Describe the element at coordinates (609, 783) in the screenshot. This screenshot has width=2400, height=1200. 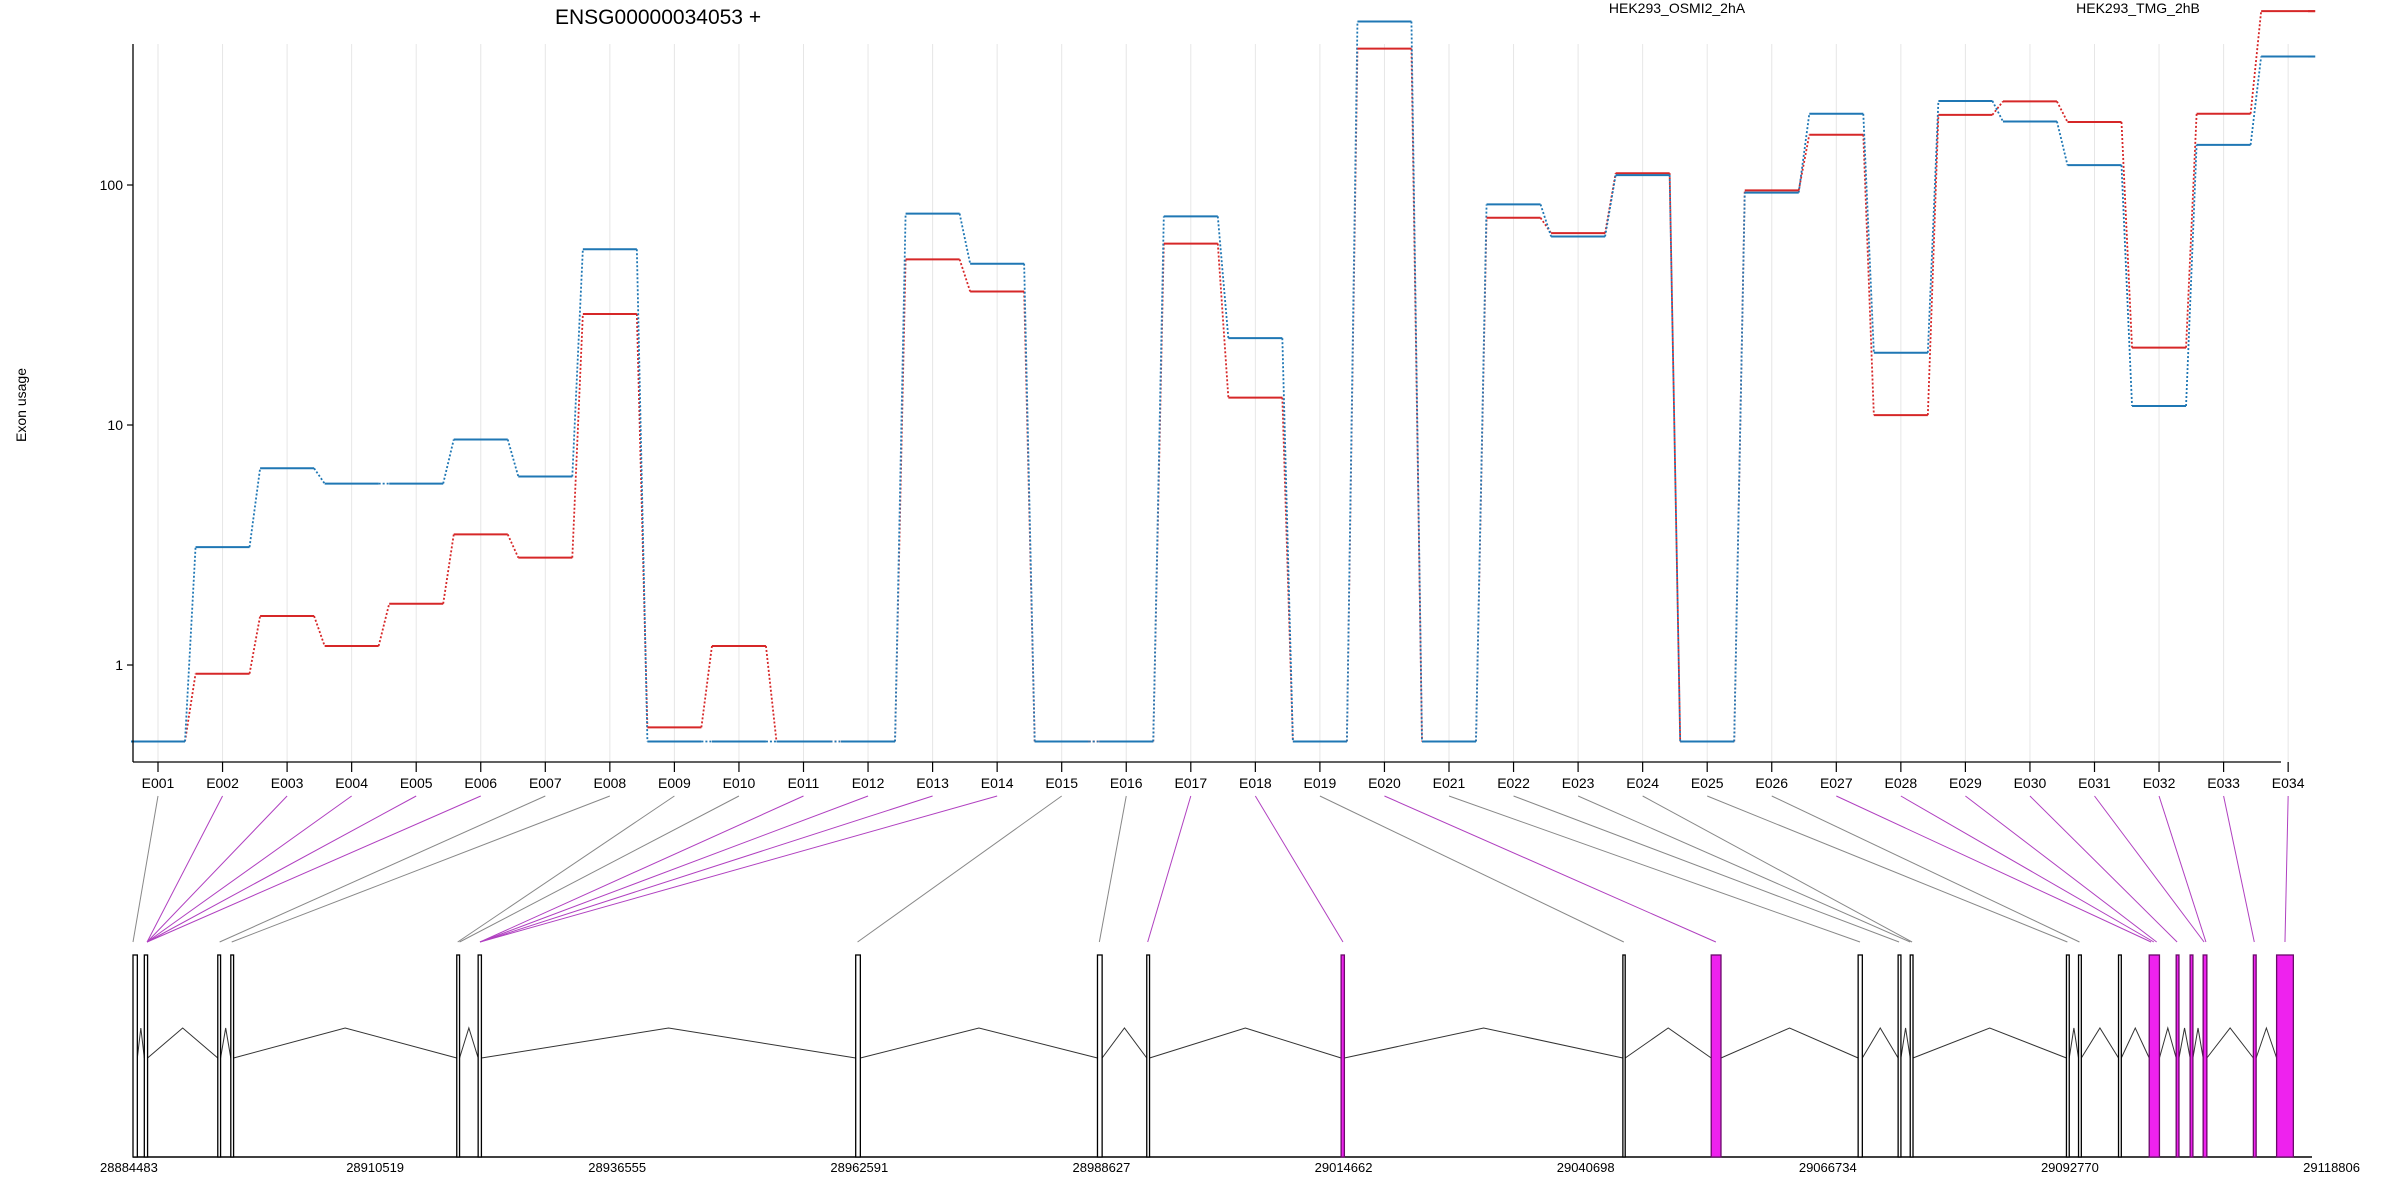
I see `x-tick-label-e008: E008` at that location.